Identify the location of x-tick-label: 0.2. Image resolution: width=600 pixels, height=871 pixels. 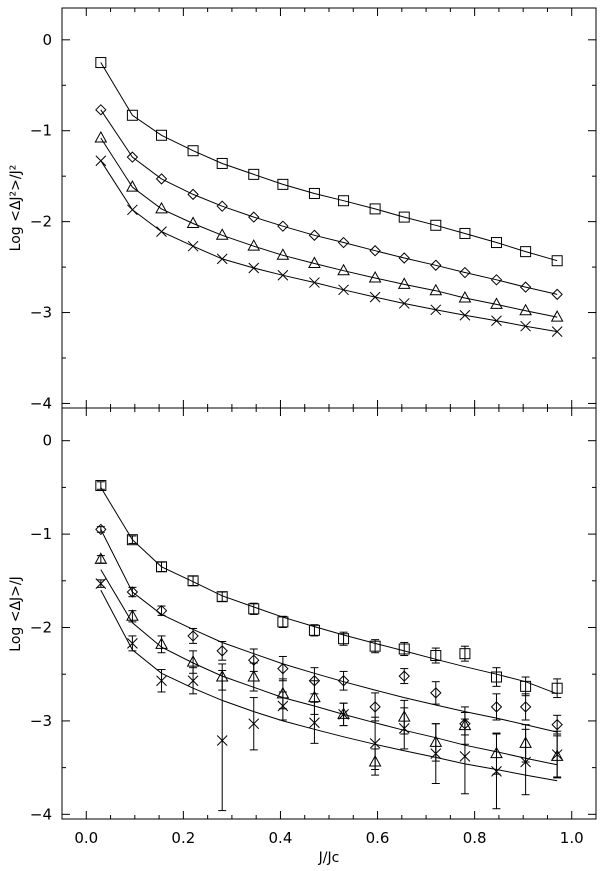
(183, 838).